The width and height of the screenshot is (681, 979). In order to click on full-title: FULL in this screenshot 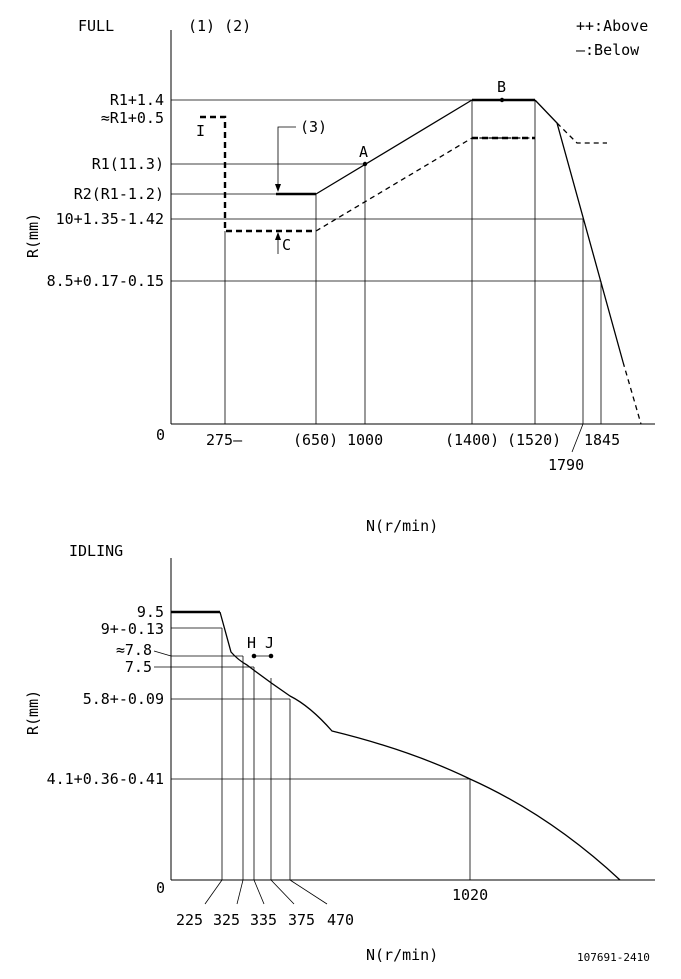, I will do `click(96, 26)`.